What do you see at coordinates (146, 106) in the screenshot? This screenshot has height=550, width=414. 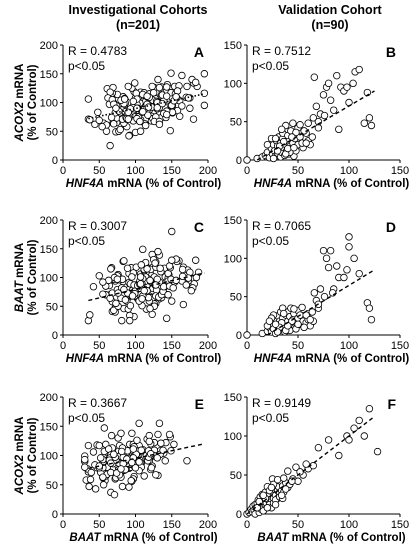 I see `trend-line` at bounding box center [146, 106].